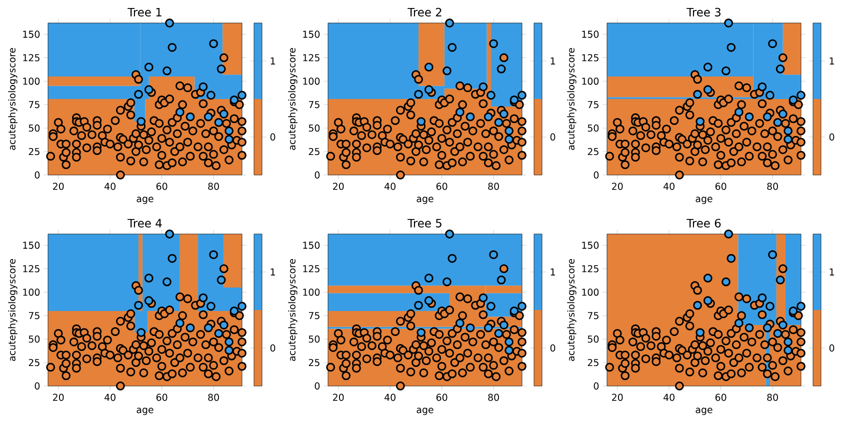  What do you see at coordinates (703, 223) in the screenshot?
I see `chart-title: Tree 6` at bounding box center [703, 223].